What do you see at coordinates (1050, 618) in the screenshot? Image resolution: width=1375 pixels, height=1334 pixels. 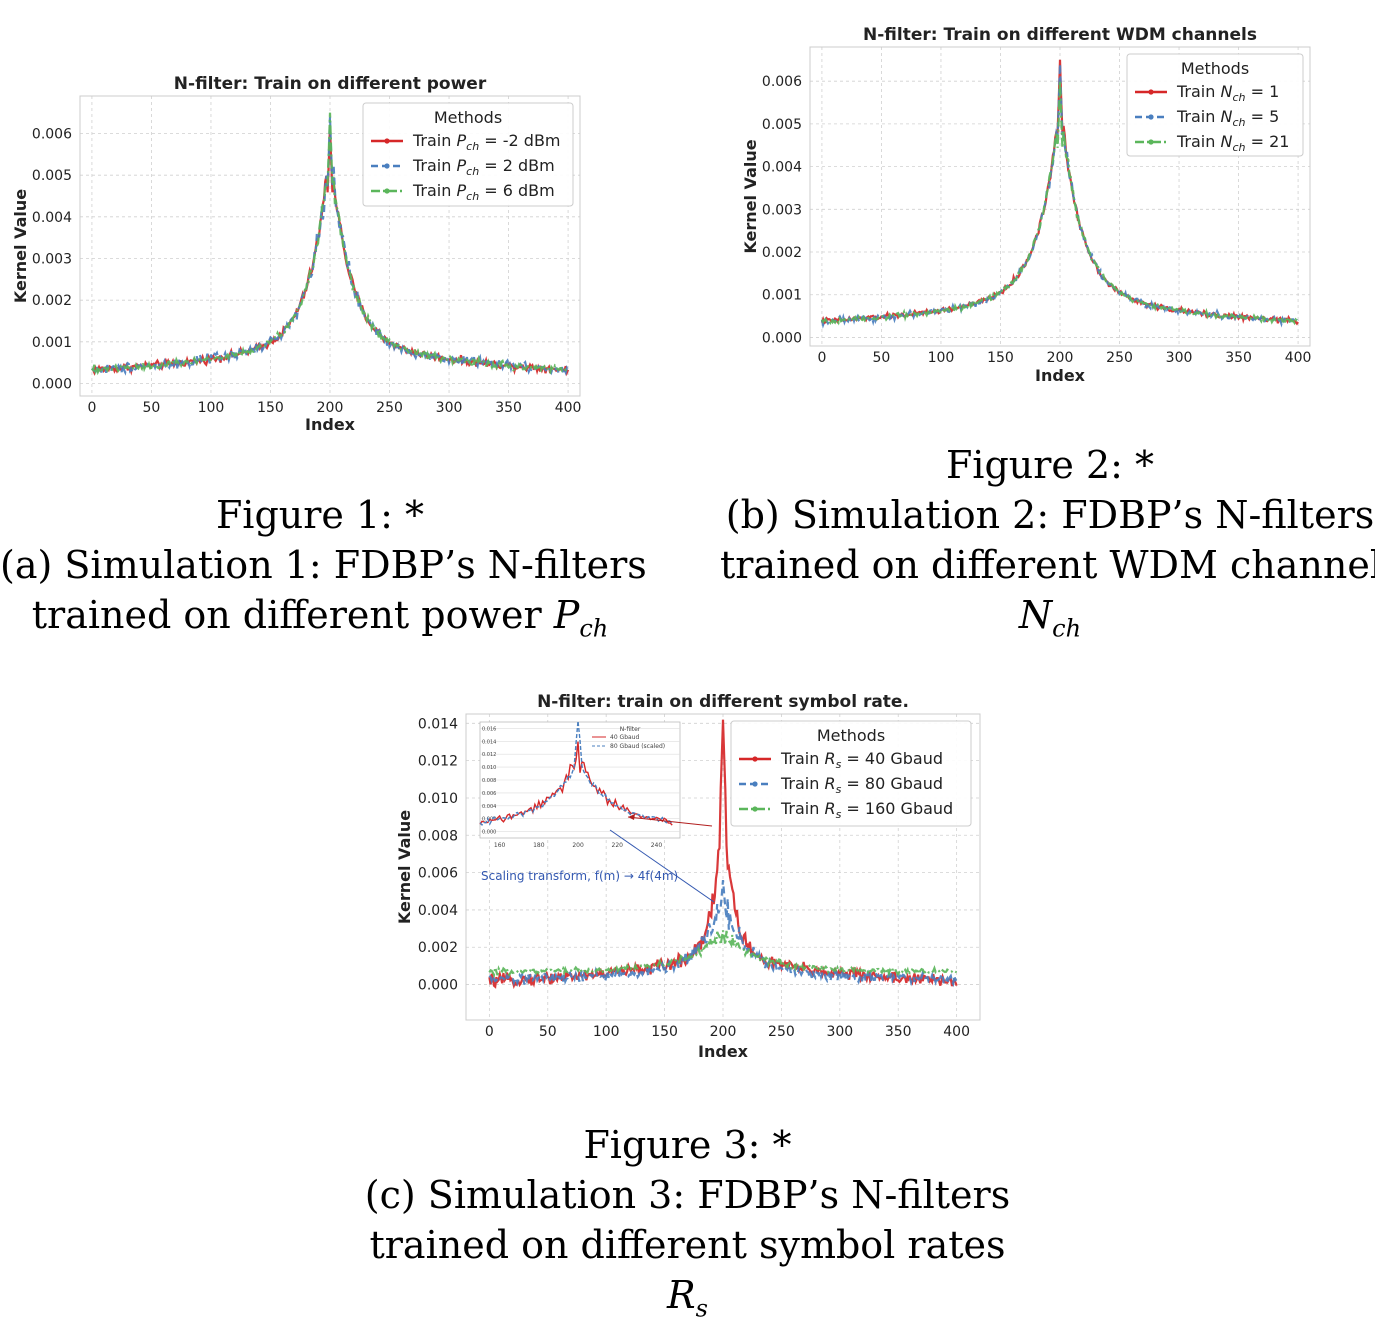 I see `caption-2-line3: Nch` at bounding box center [1050, 618].